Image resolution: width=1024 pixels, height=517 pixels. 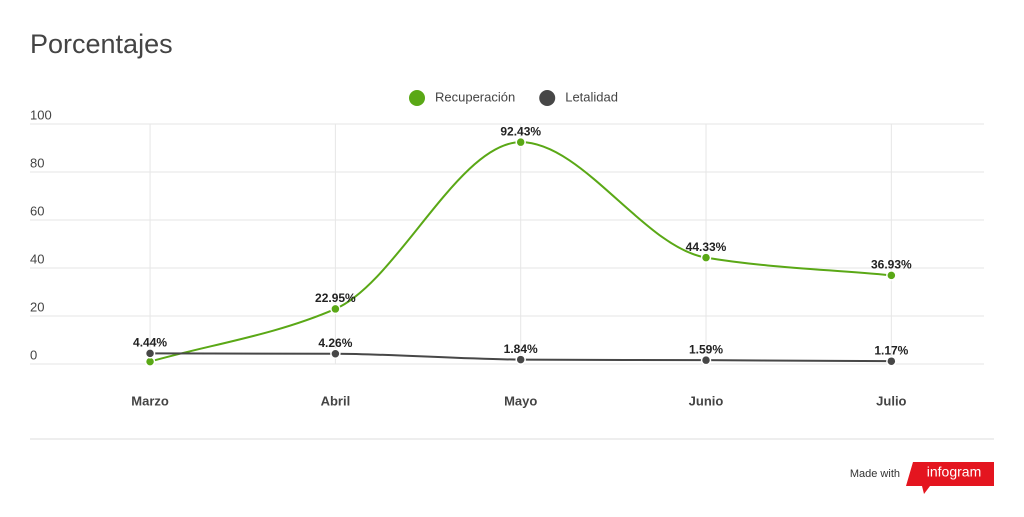 I want to click on data-label: 1.59%, so click(x=706, y=349).